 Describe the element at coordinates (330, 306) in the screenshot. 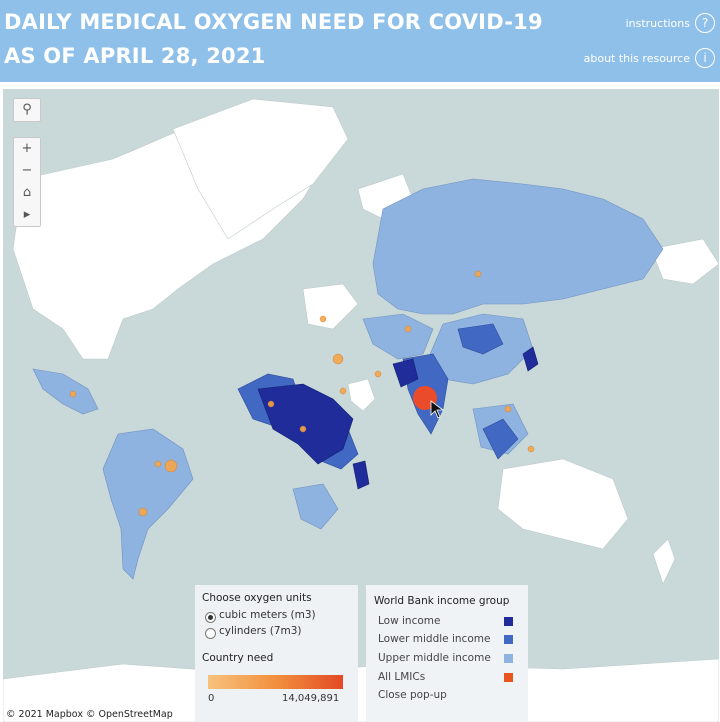

I see `western-europe-land` at that location.